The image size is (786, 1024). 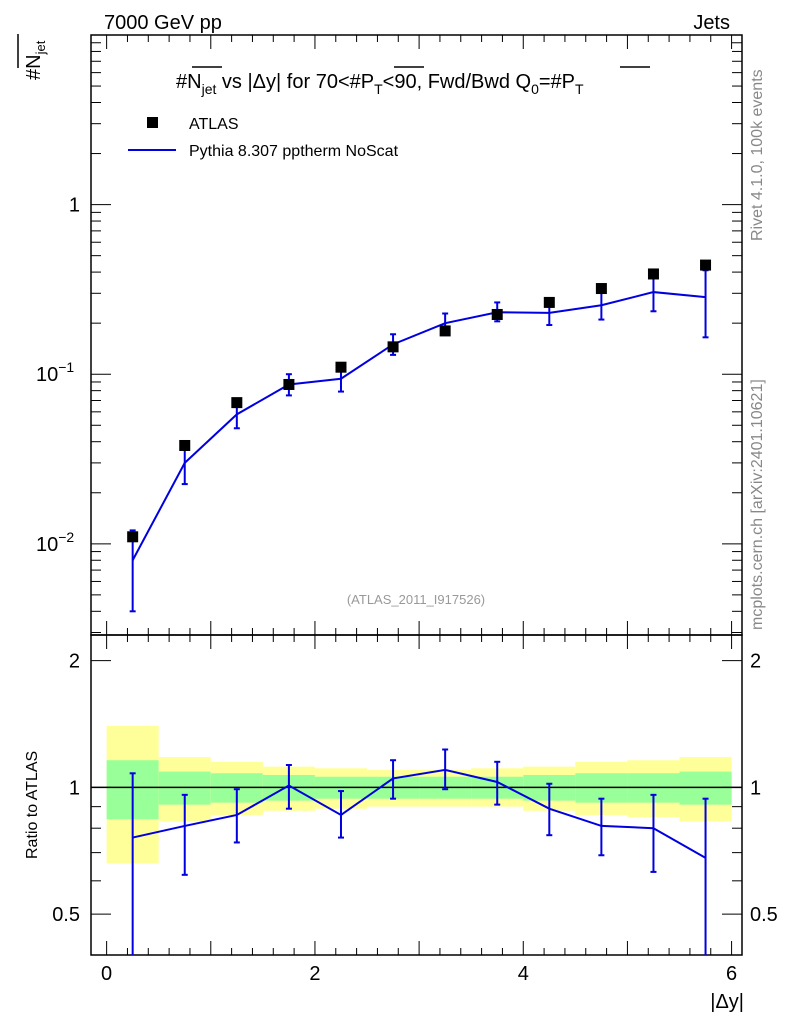 I want to click on ratio-y-tick-label-left: 2, so click(x=74, y=662).